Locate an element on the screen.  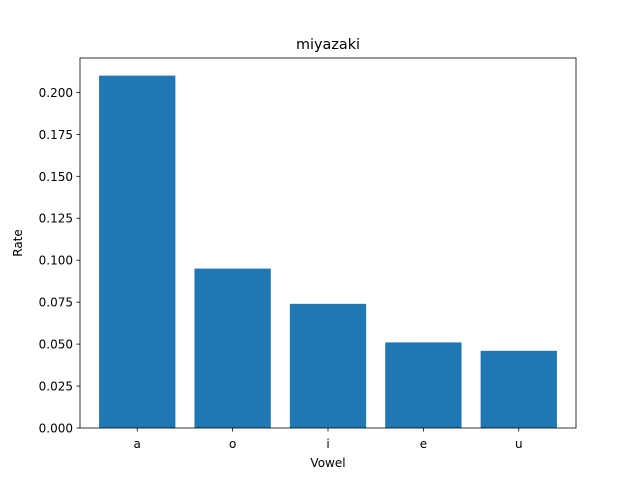
bar-e is located at coordinates (423, 385).